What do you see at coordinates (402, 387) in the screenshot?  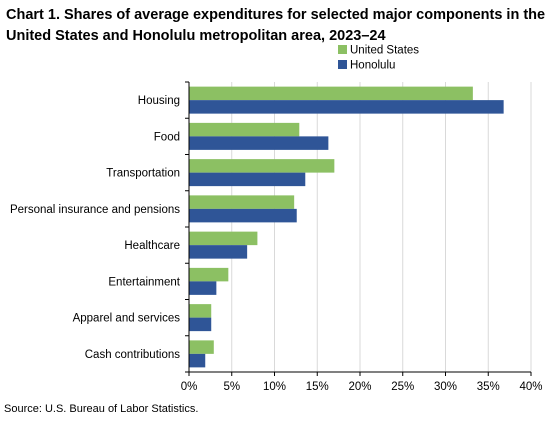 I see `x-tick-label: 25%` at bounding box center [402, 387].